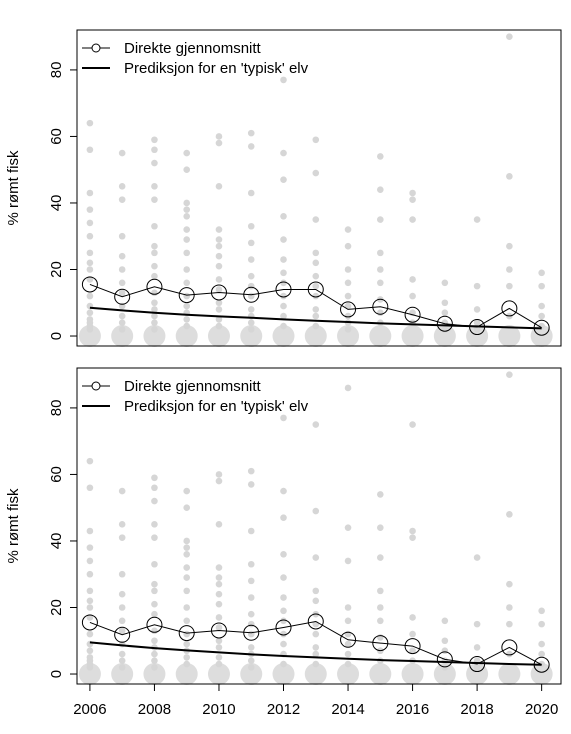  What do you see at coordinates (315, 643) in the screenshot?
I see `mean-line-layer` at bounding box center [315, 643].